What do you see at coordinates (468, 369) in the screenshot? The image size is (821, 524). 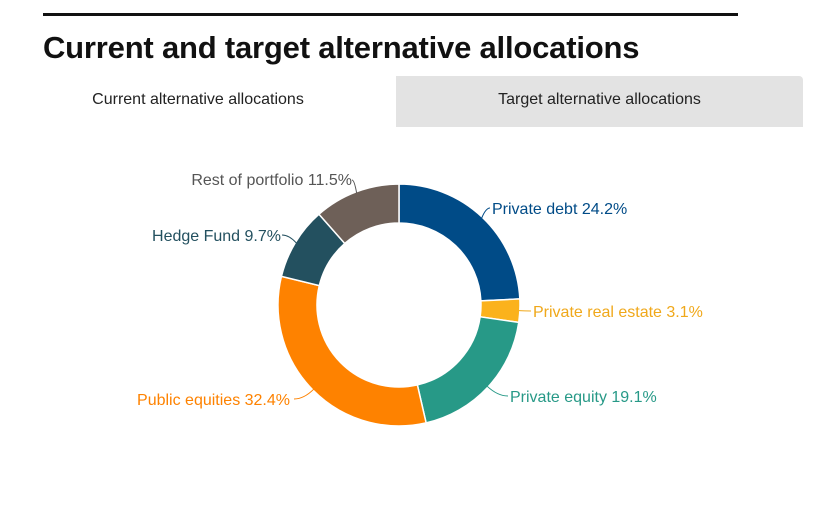 I see `slice-private-equity` at bounding box center [468, 369].